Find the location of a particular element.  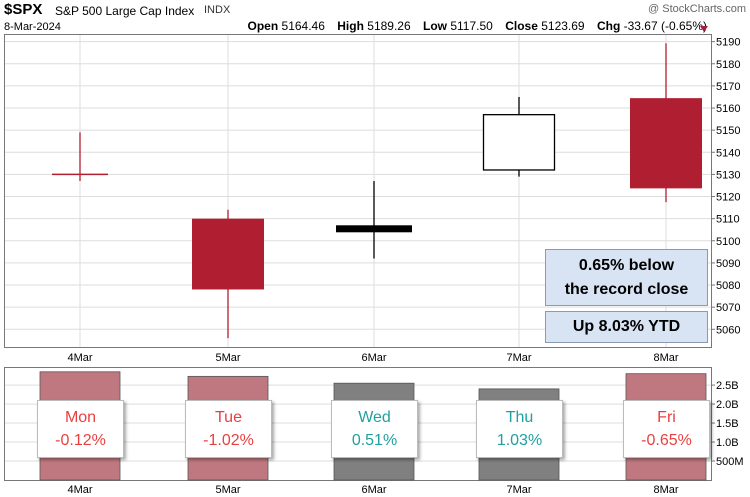

day-change-box: Tue -1.02% is located at coordinates (228, 429).